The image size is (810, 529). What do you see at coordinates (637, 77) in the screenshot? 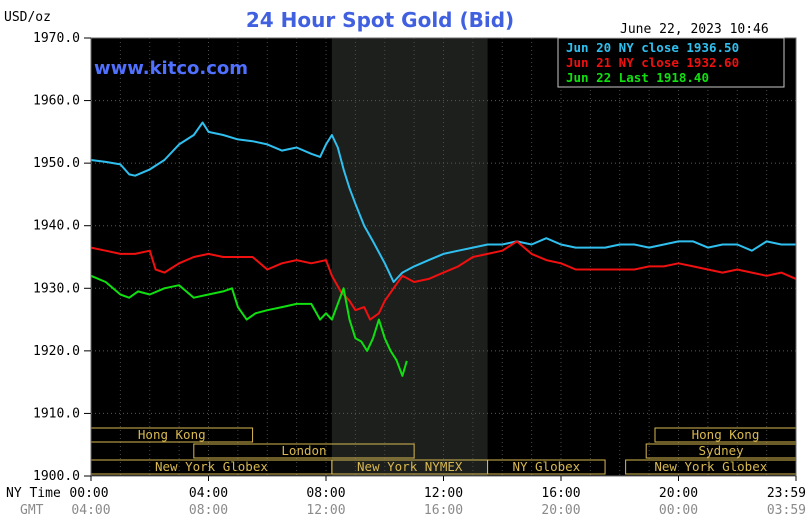
I see `legend-entry-jun22: Jun 22 Last 1918.40` at bounding box center [637, 77].